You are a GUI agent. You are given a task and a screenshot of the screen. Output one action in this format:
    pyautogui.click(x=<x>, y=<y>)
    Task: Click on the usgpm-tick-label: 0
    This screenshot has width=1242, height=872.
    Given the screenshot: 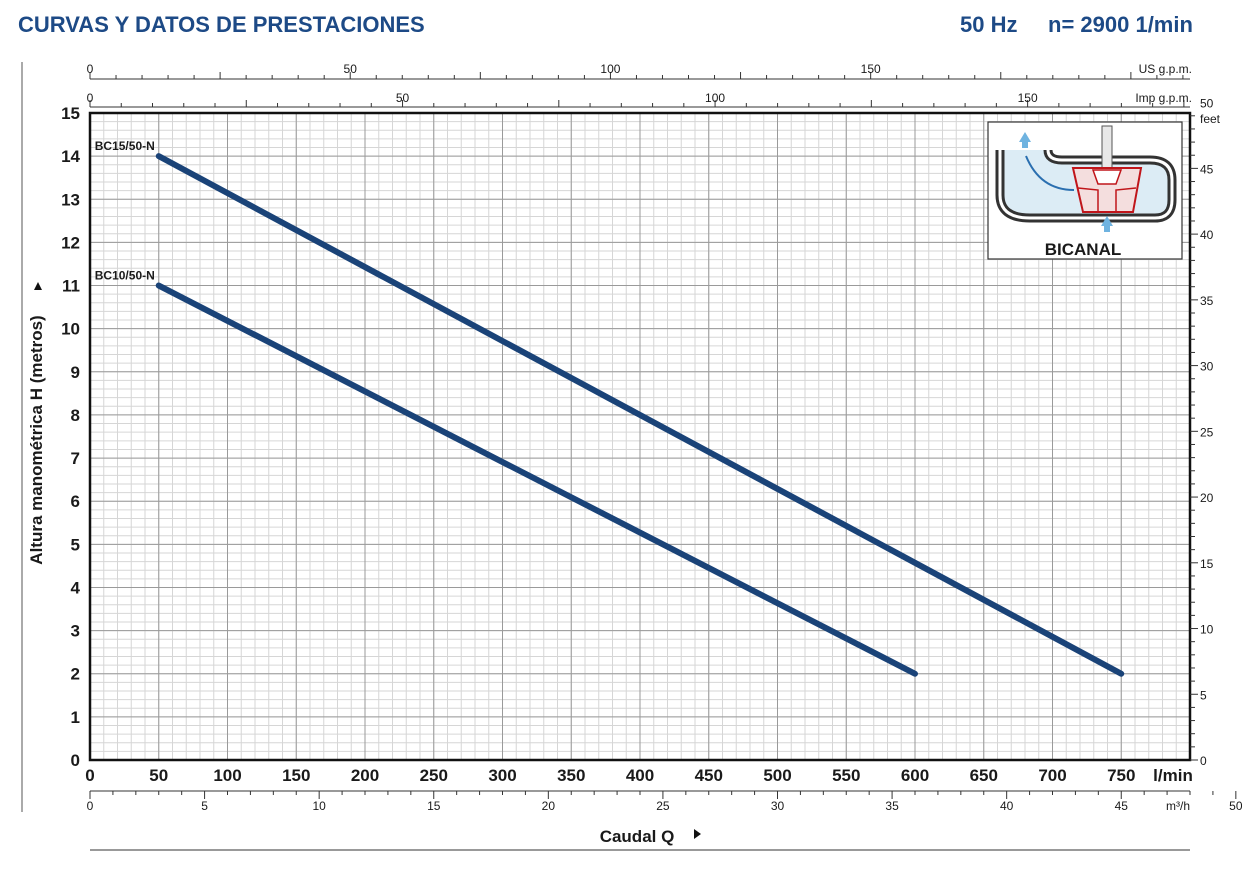 What is the action you would take?
    pyautogui.click(x=90, y=69)
    